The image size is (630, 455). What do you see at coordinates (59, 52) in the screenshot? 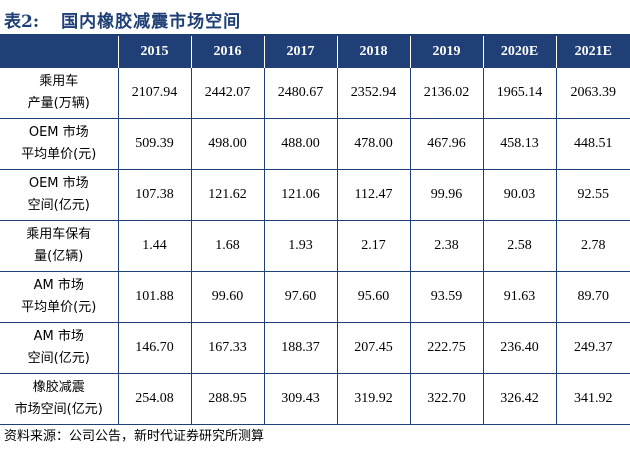
I see `header-cell-corner` at bounding box center [59, 52].